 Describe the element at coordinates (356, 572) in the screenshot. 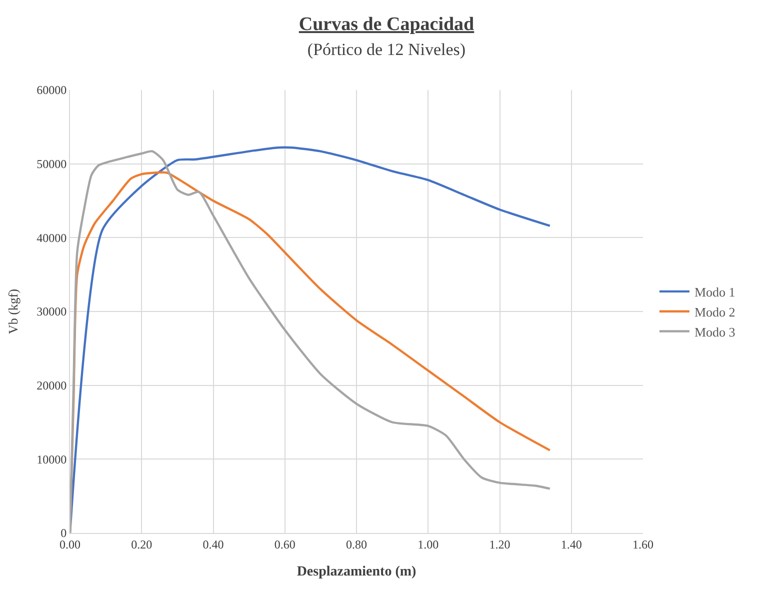

I see `x-axis-title: Desplazamiento (m)` at that location.